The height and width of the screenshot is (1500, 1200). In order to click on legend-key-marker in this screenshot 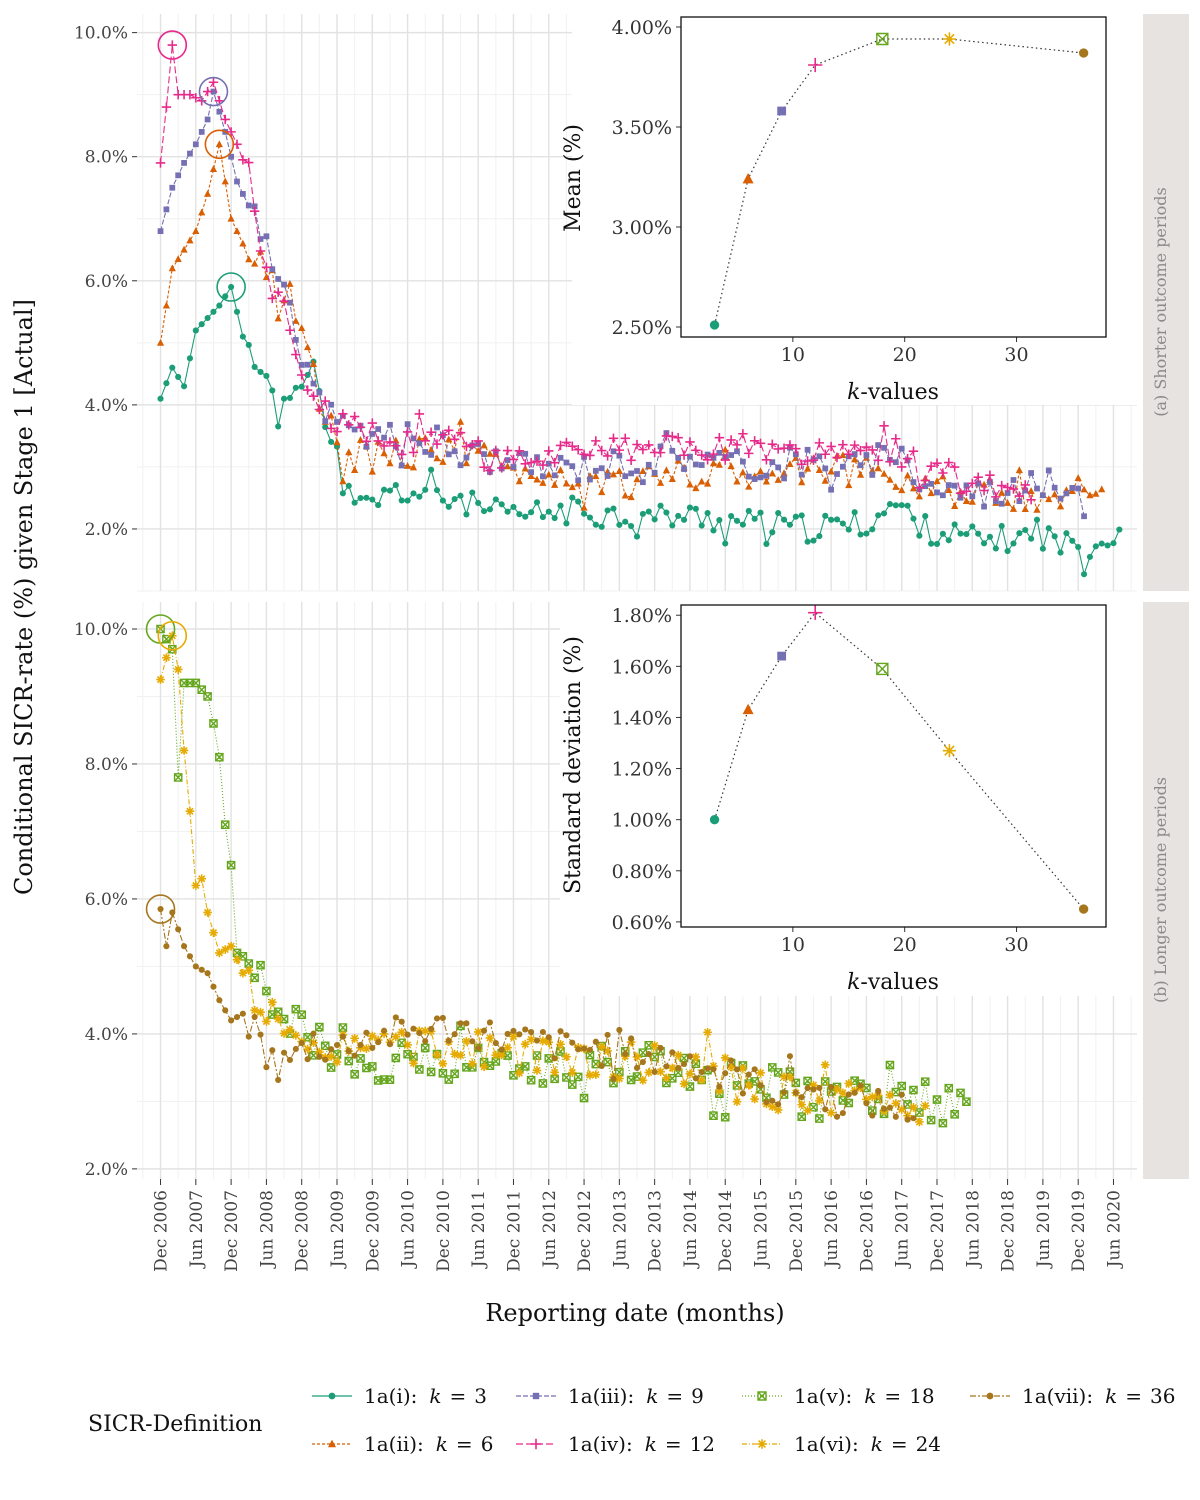, I will do `click(332, 1443)`.